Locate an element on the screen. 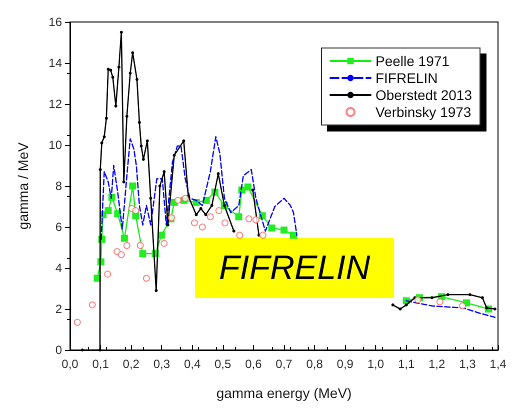 Image resolution: width=518 pixels, height=413 pixels. y-tick-label: 2 is located at coordinates (58, 309).